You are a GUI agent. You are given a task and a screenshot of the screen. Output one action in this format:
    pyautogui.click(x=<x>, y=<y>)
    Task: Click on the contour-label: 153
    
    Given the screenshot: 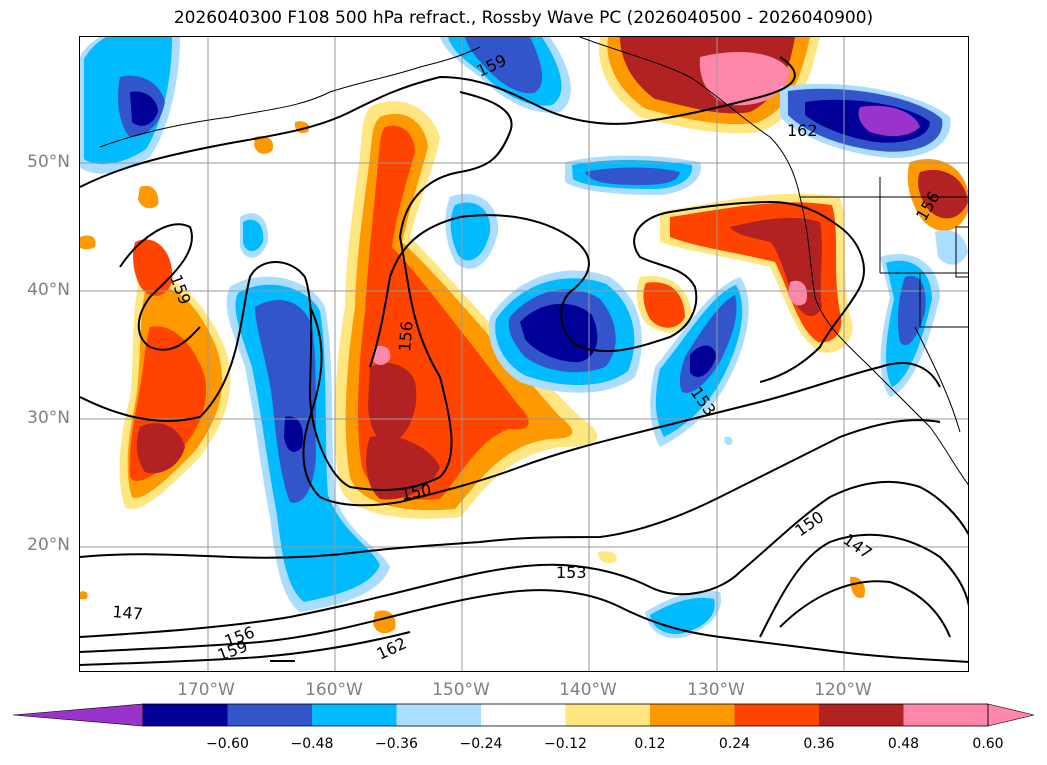 What is the action you would take?
    pyautogui.click(x=571, y=572)
    